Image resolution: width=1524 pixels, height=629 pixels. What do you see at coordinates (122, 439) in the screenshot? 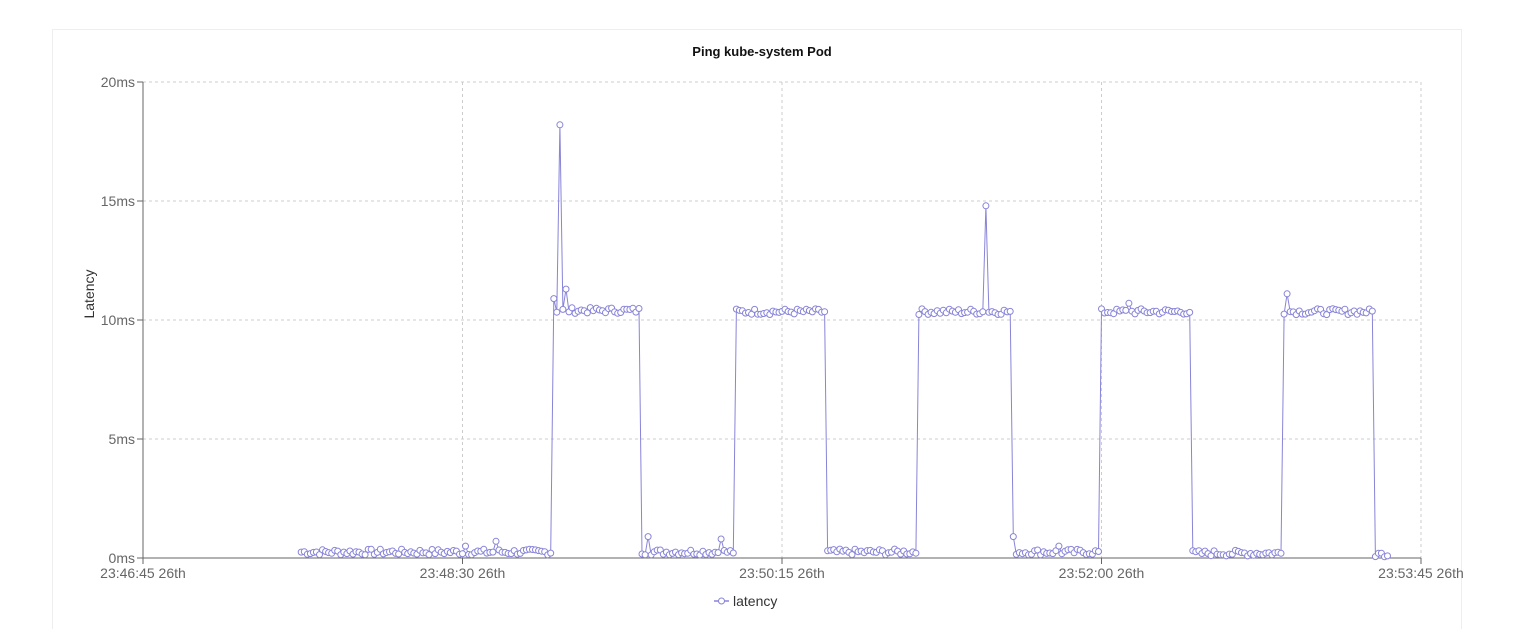
I see `y-tick-label: 5ms` at bounding box center [122, 439].